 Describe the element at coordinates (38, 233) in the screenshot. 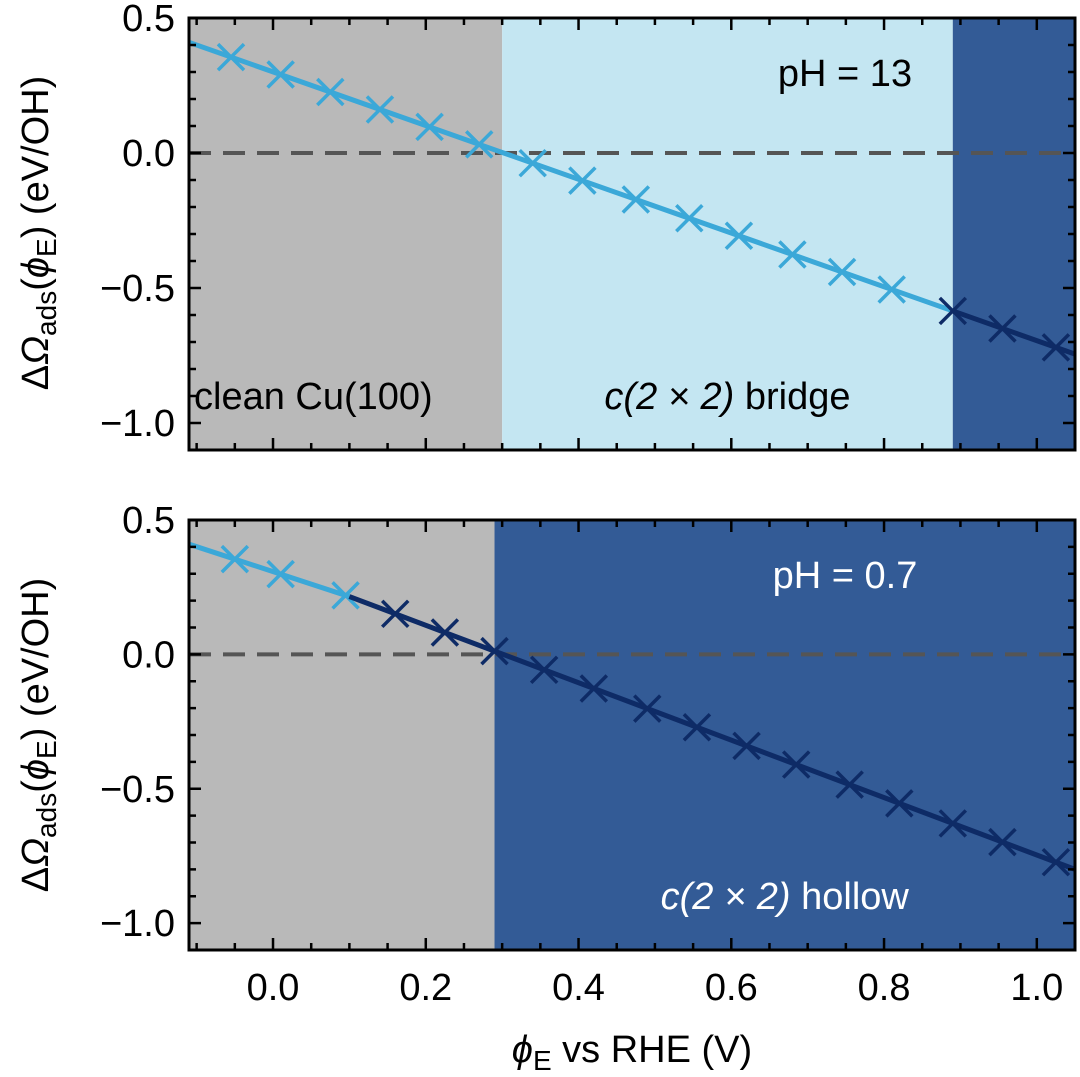

I see `y-axis-label-top: ΔΩads(ϕE) (eV/OH)` at that location.